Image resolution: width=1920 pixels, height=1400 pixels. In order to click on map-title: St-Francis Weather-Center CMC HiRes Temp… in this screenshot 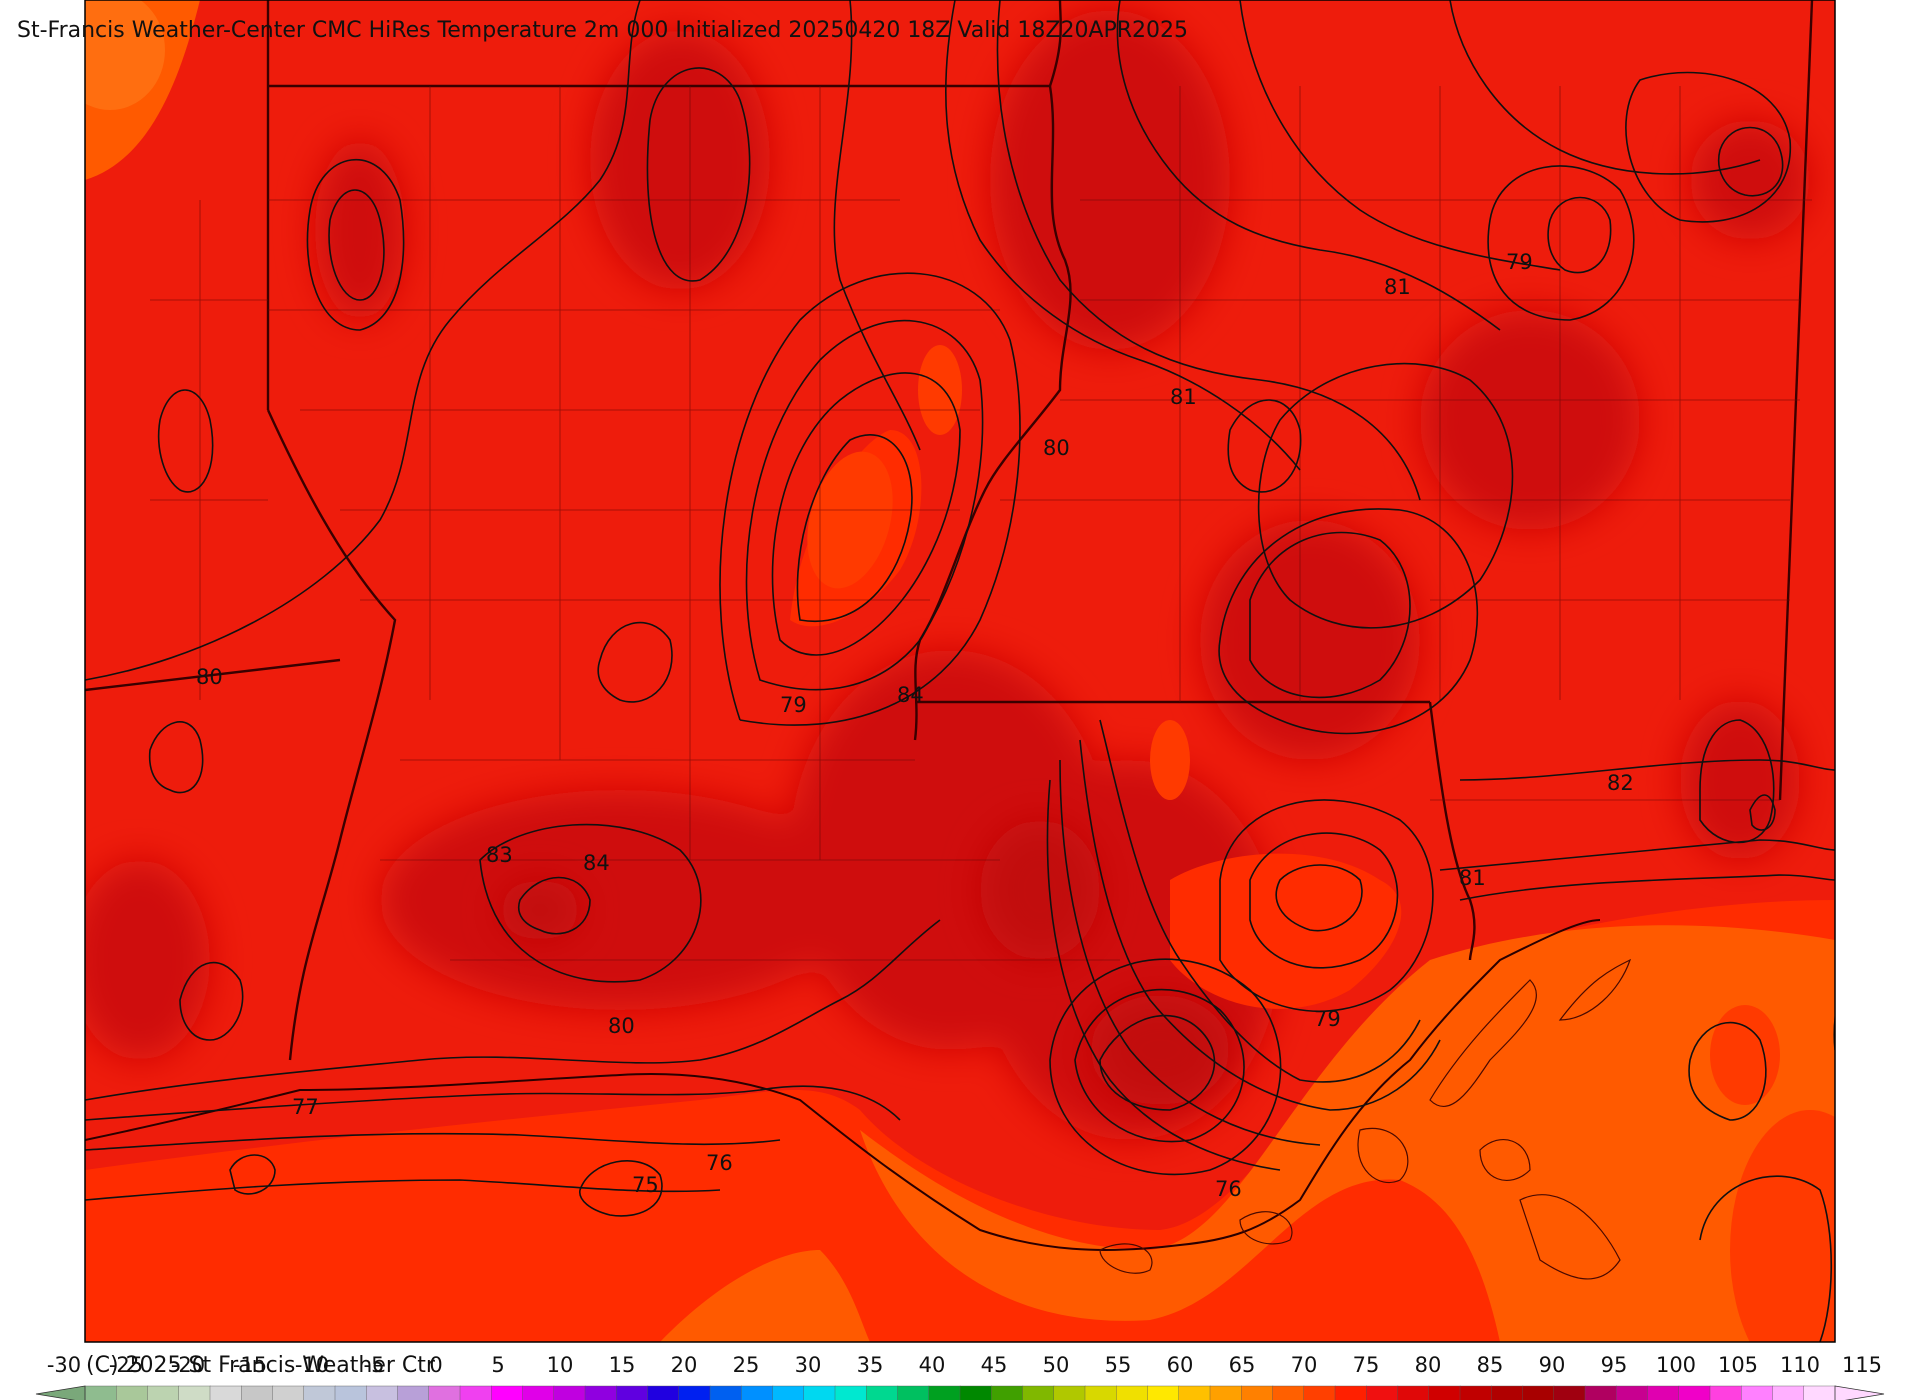, I will do `click(603, 30)`.